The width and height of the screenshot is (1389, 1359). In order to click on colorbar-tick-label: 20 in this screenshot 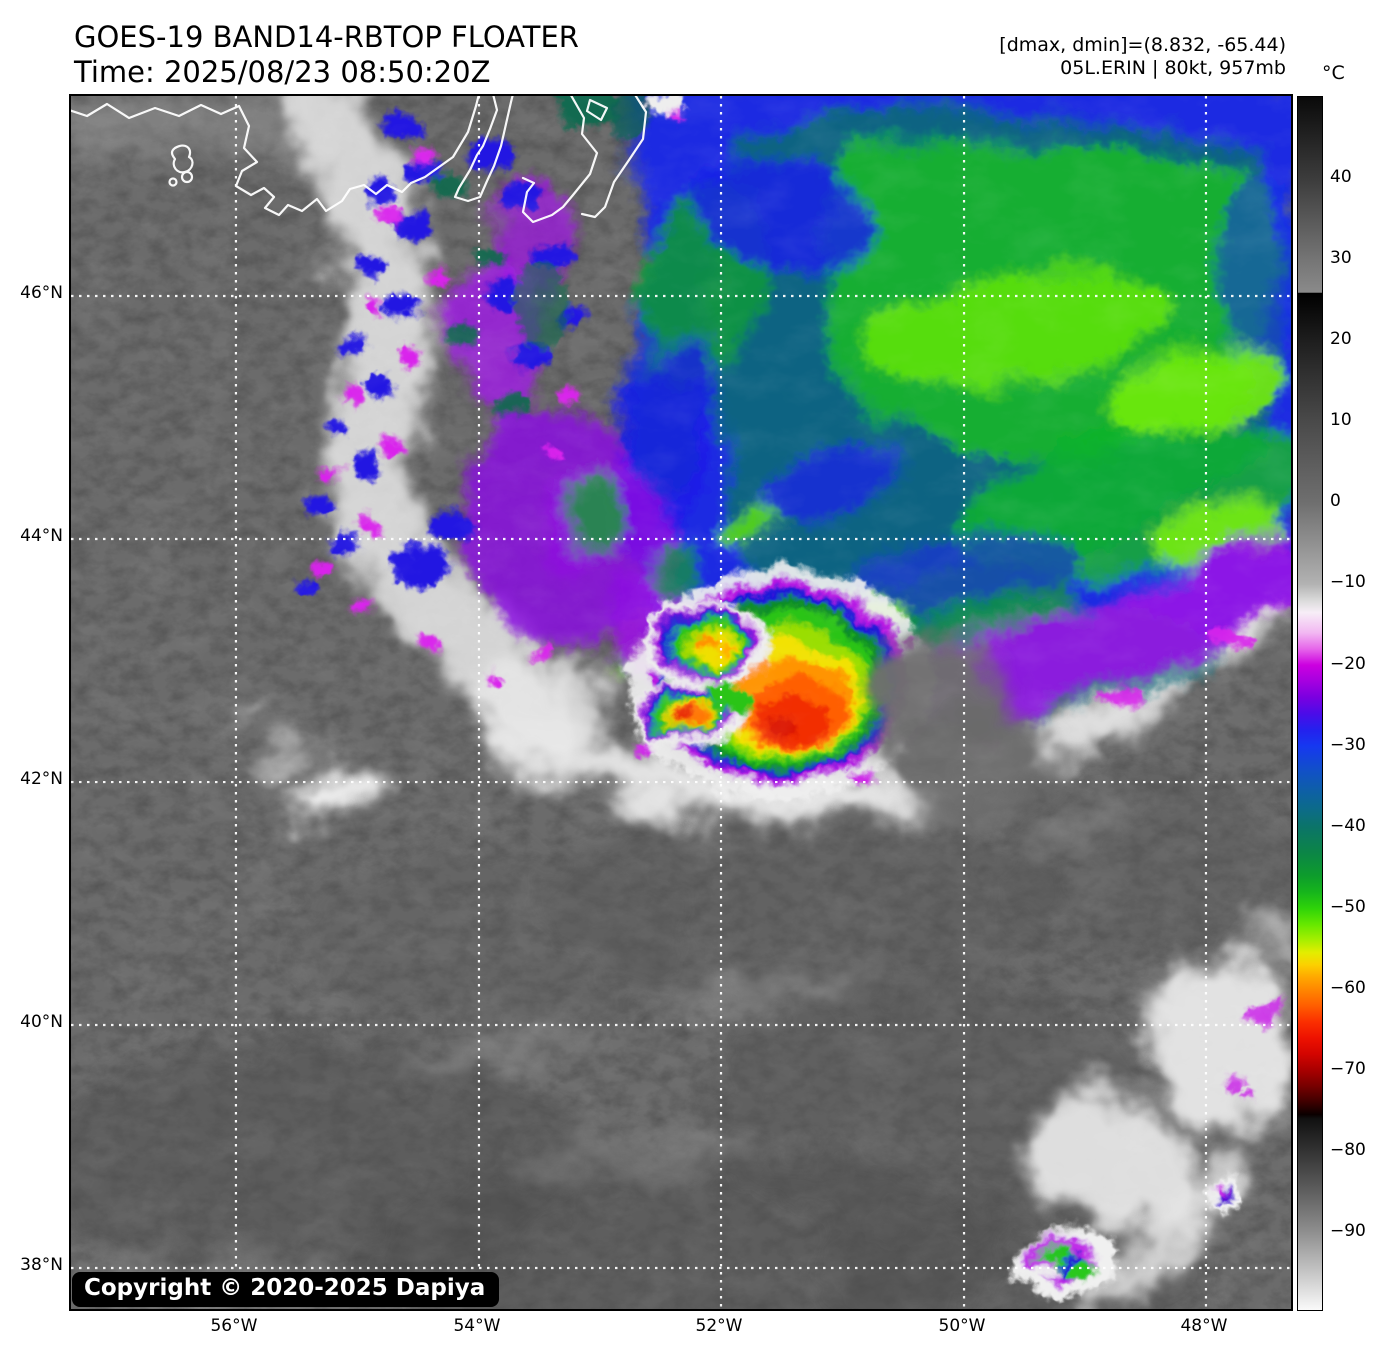, I will do `click(1341, 339)`.